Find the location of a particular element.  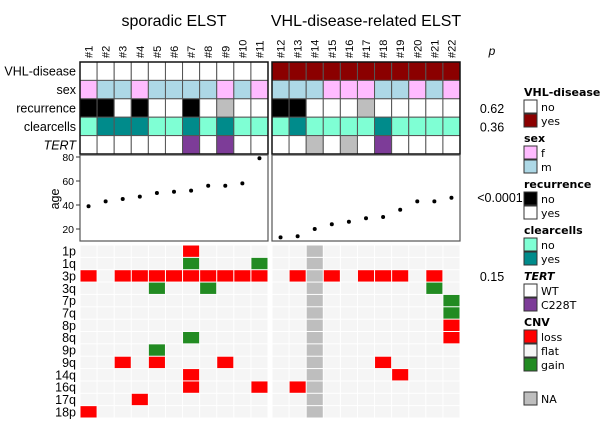

sample-label: #10 is located at coordinates (243, 49).